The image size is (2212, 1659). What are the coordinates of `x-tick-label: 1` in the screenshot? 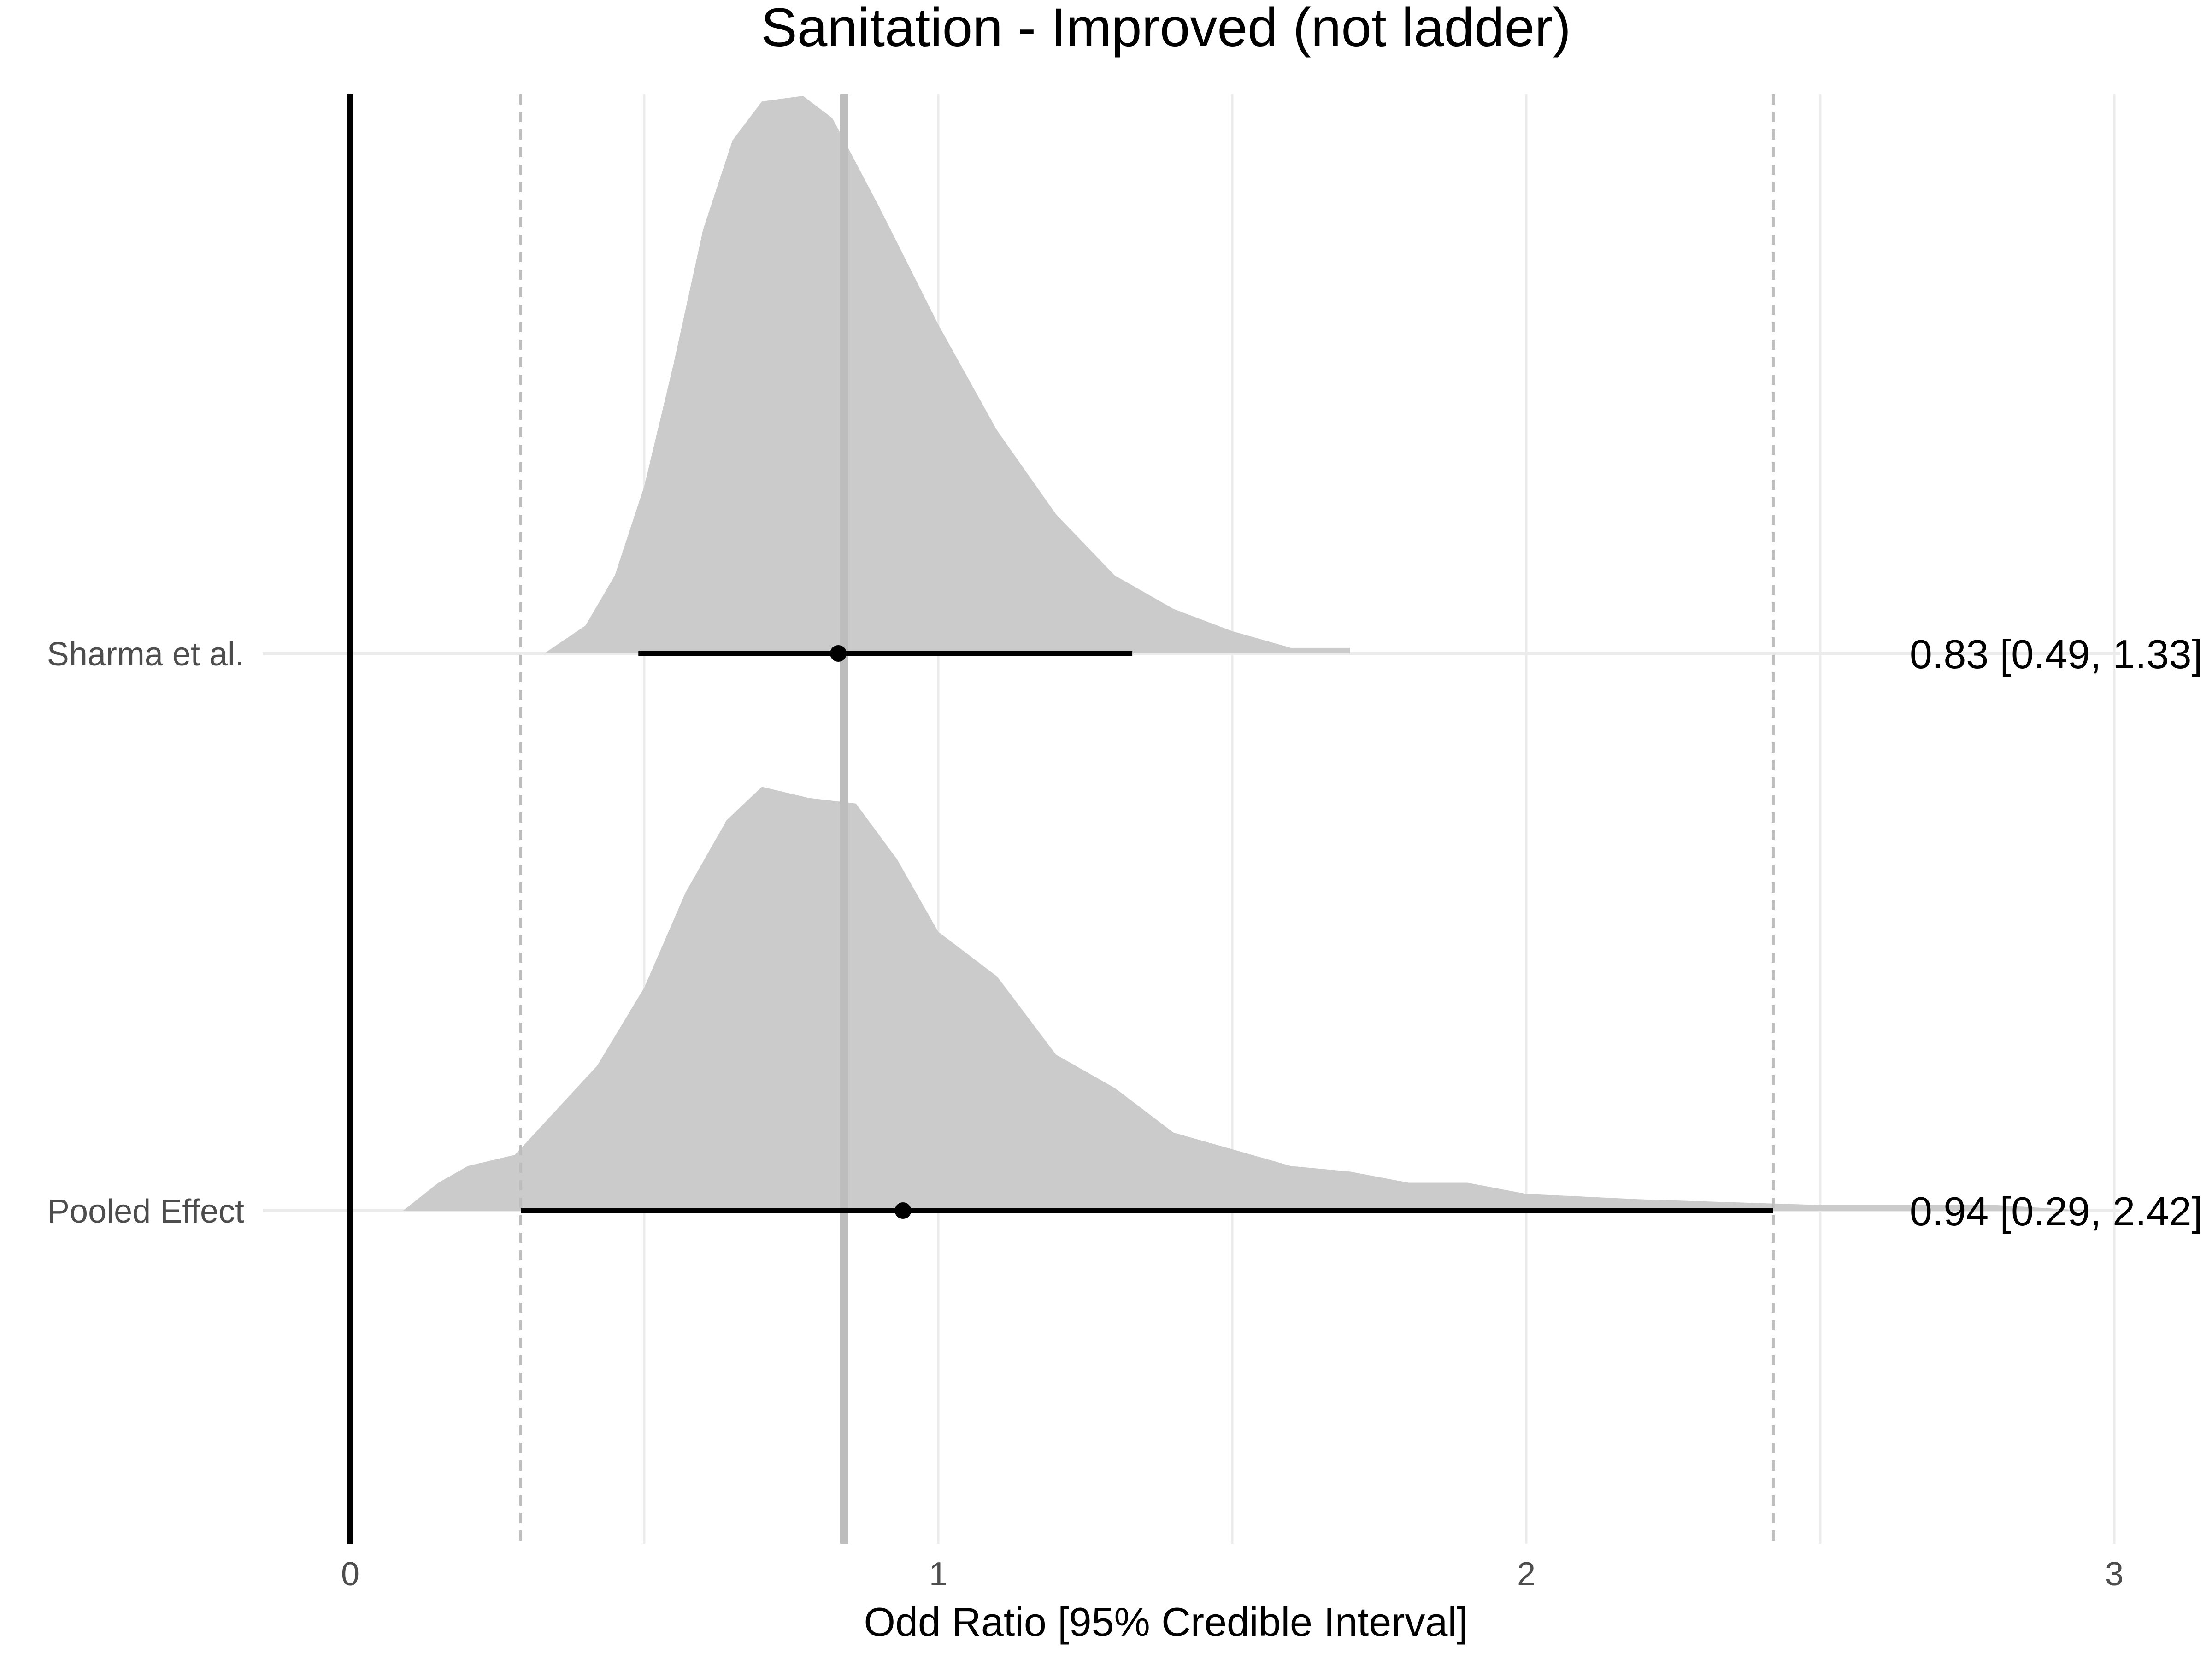 It's located at (938, 1574).